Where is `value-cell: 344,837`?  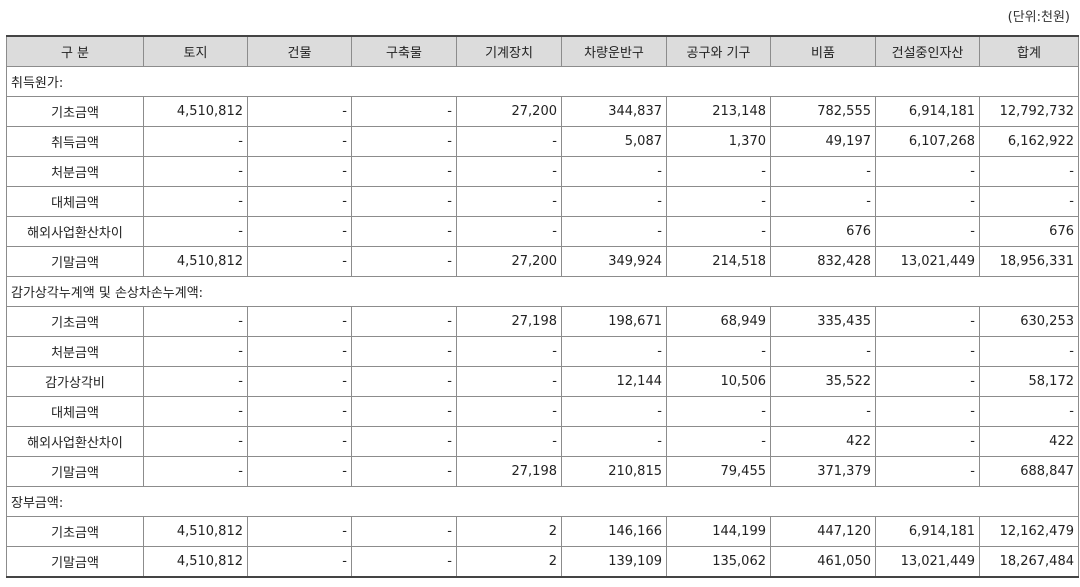
value-cell: 344,837 is located at coordinates (614, 111).